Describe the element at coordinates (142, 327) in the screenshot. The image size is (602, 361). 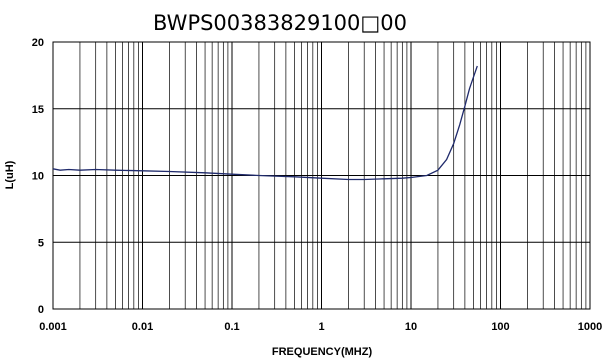
I see `x-tick-label: 0.01` at that location.